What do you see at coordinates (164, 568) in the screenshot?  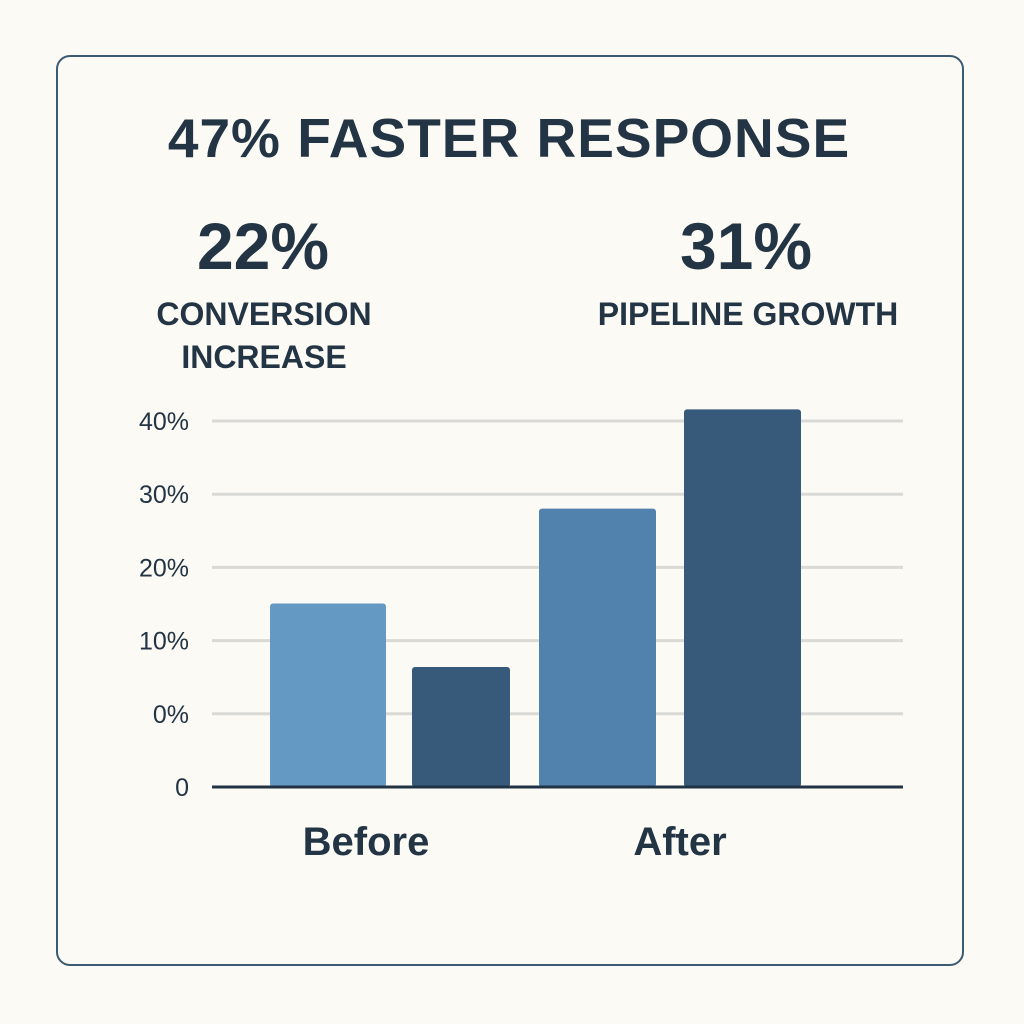 I see `y-tick-label: 20%` at bounding box center [164, 568].